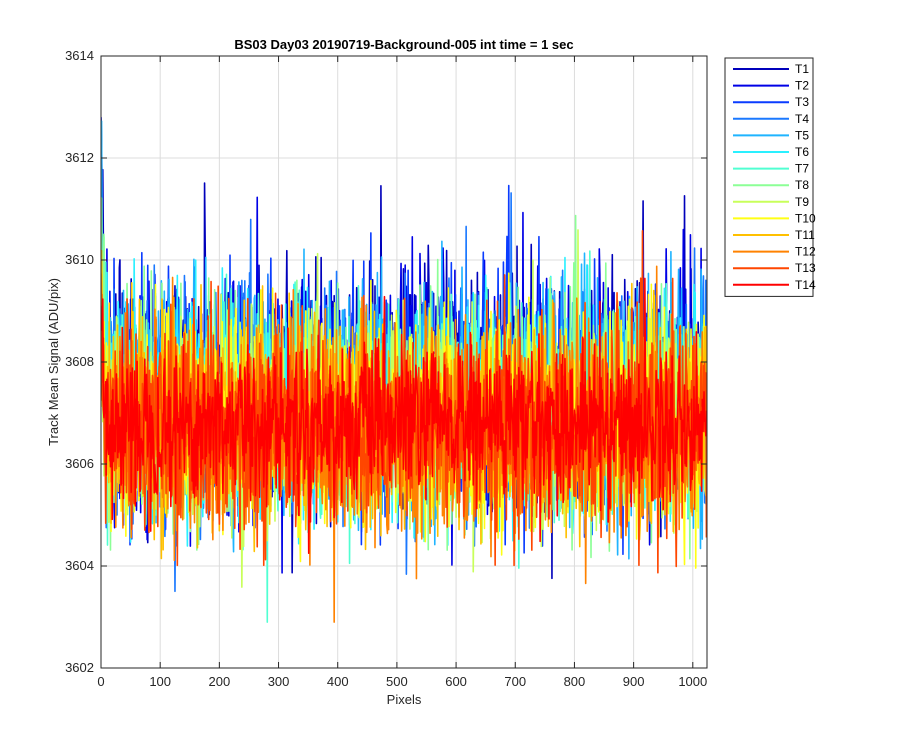 The width and height of the screenshot is (900, 750). What do you see at coordinates (79, 157) in the screenshot?
I see `y-tick-label: 3612` at bounding box center [79, 157].